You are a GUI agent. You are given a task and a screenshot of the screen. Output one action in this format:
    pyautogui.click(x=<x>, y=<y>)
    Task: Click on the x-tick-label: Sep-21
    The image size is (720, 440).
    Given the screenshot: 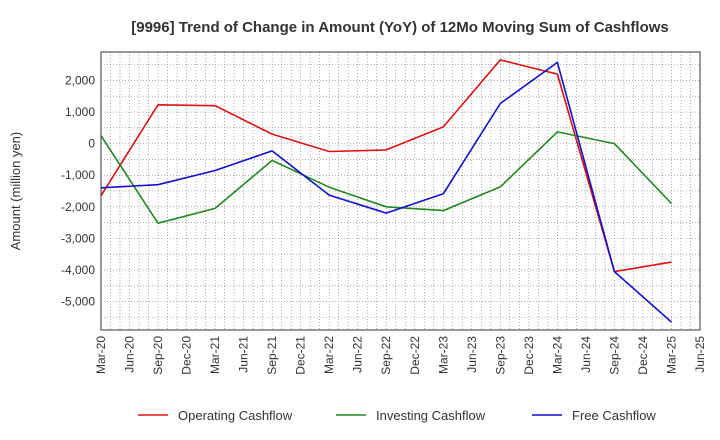 What is the action you would take?
    pyautogui.click(x=272, y=355)
    